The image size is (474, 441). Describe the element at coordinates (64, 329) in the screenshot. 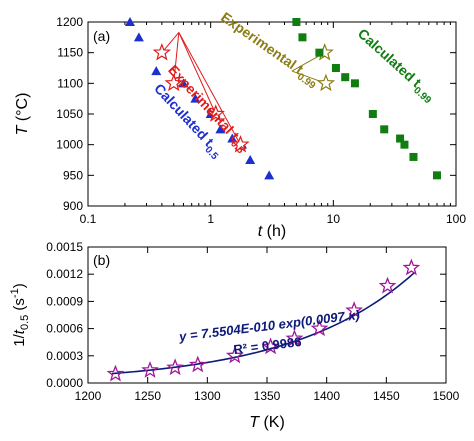

I see `panel-b-y-tick-label: 0.0006` at that location.